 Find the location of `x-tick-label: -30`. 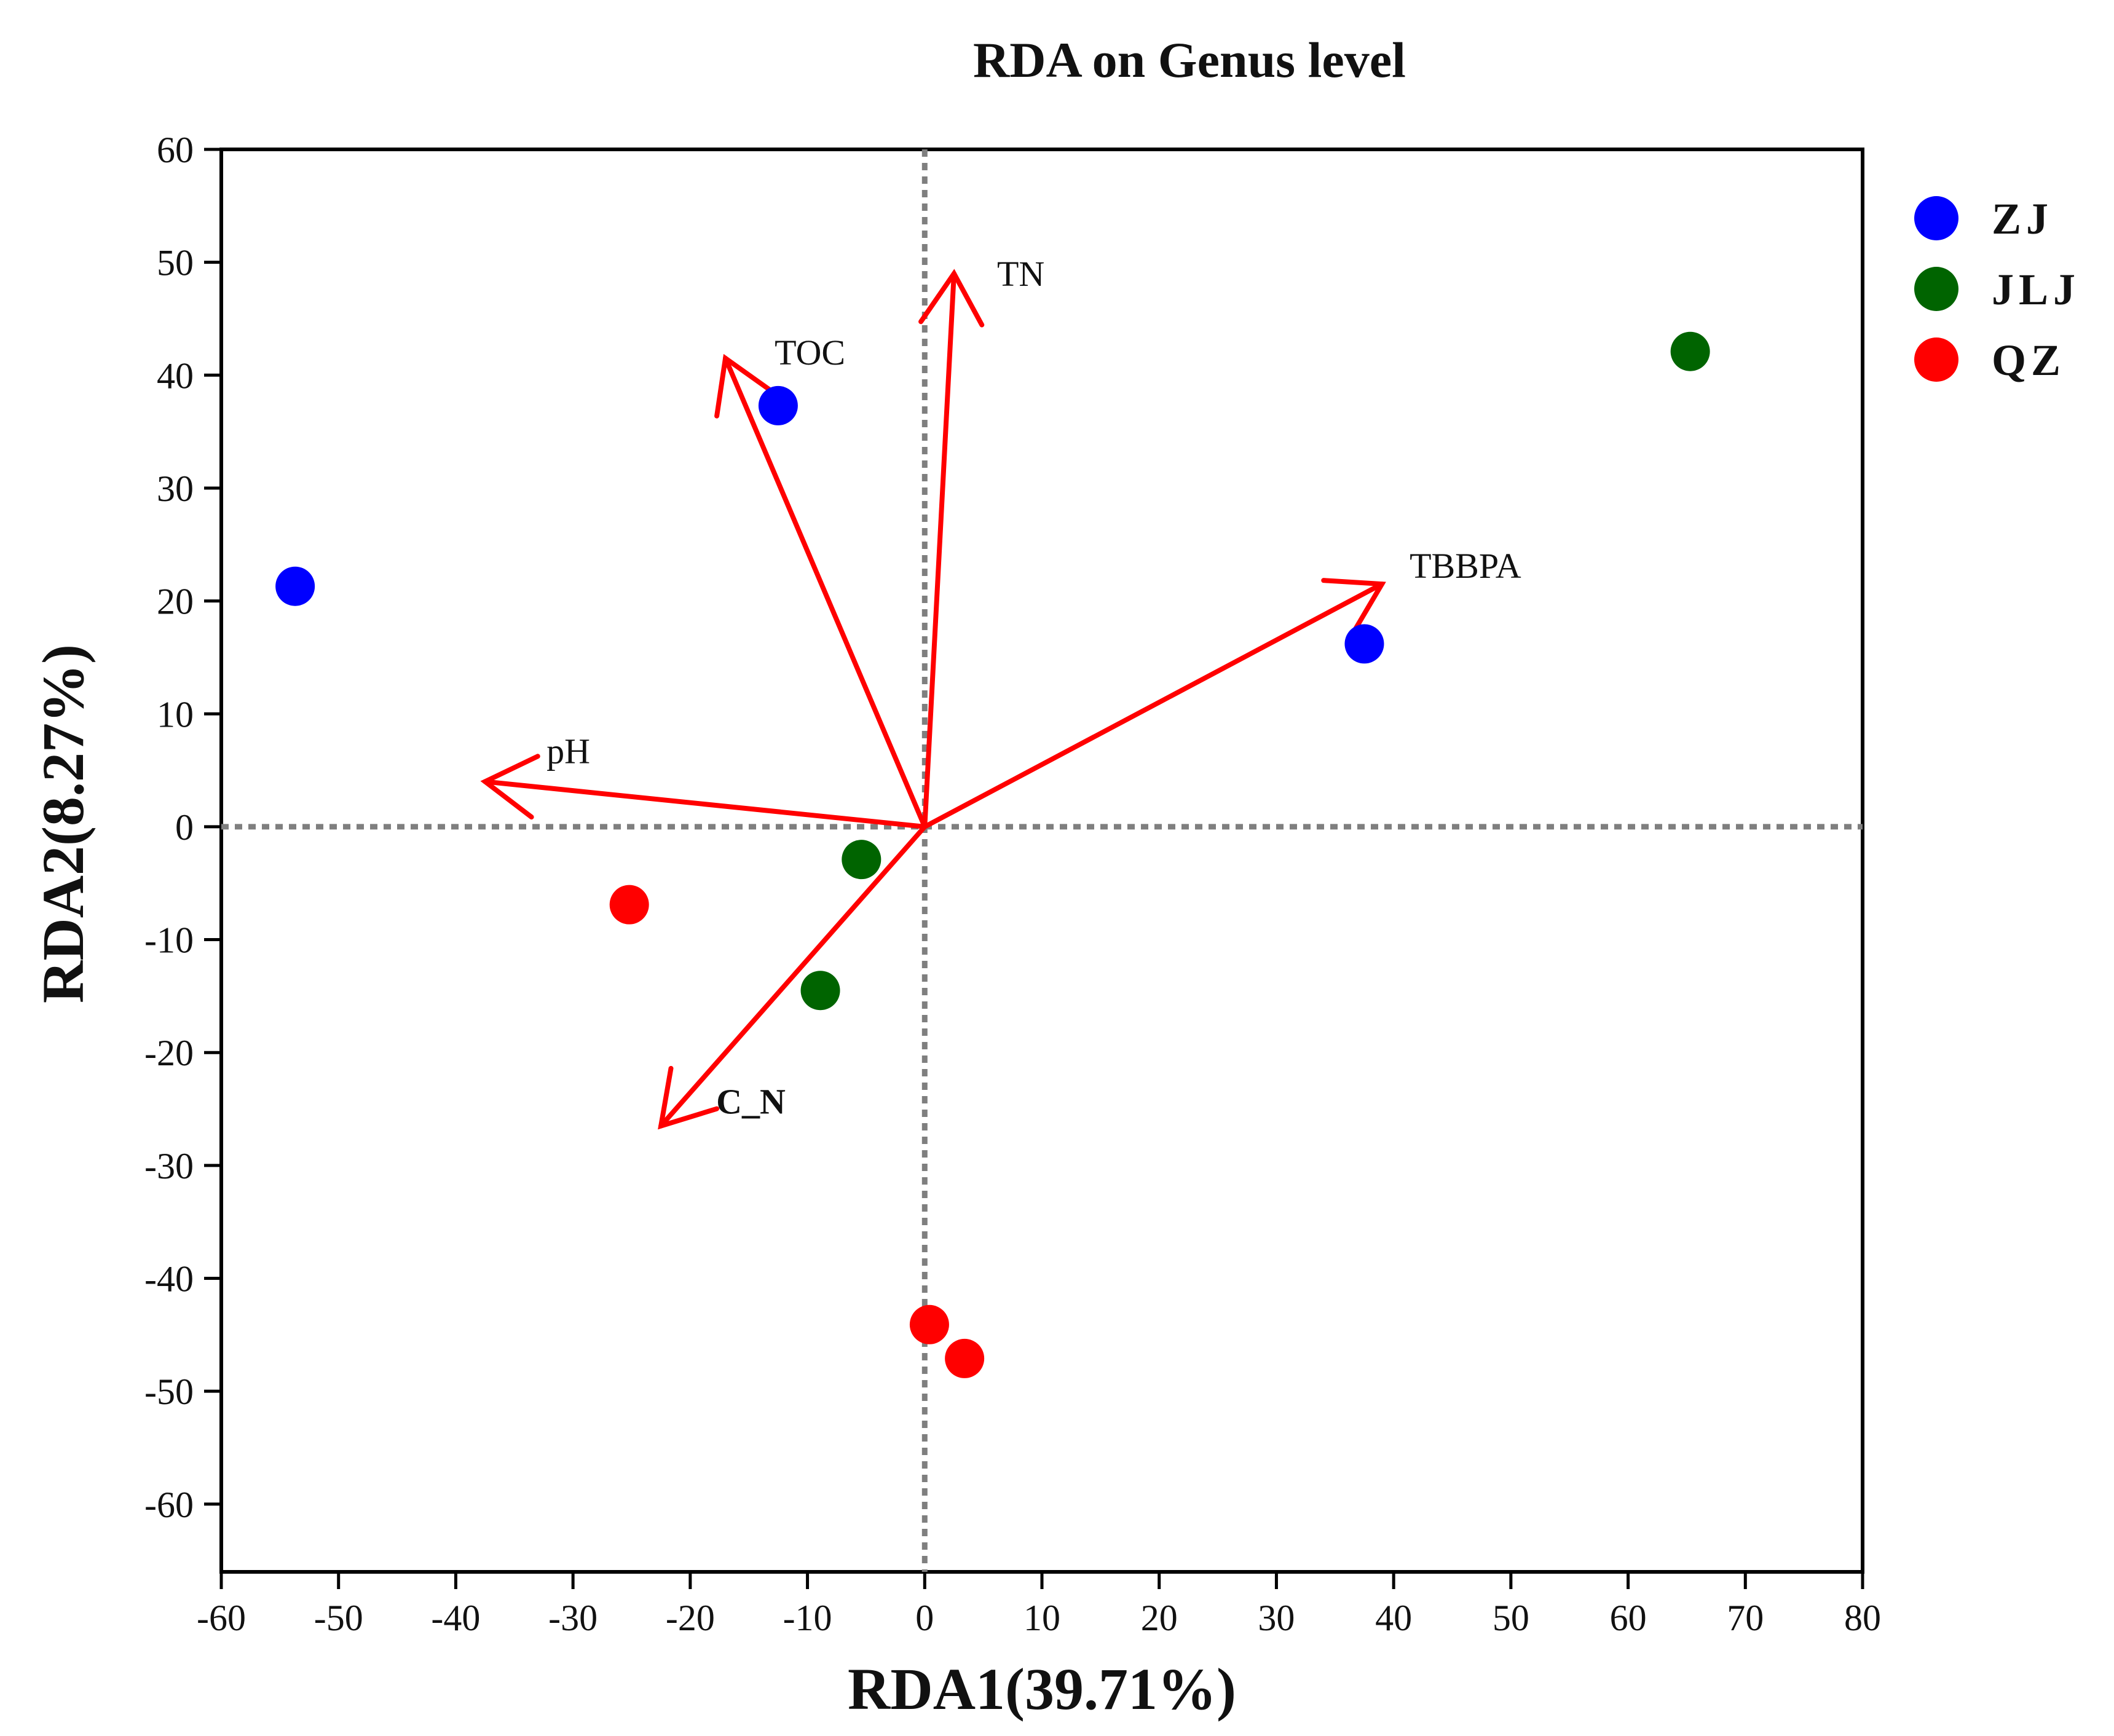

x-tick-label: -30 is located at coordinates (573, 1618).